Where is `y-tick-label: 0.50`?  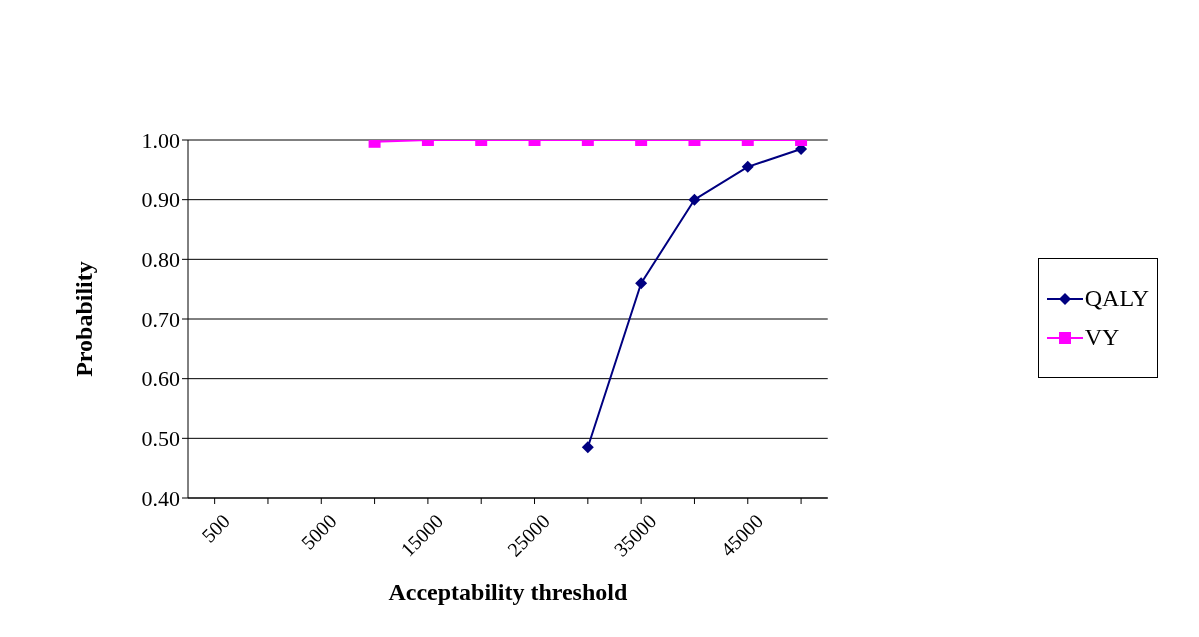 y-tick-label: 0.50 is located at coordinates (160, 439).